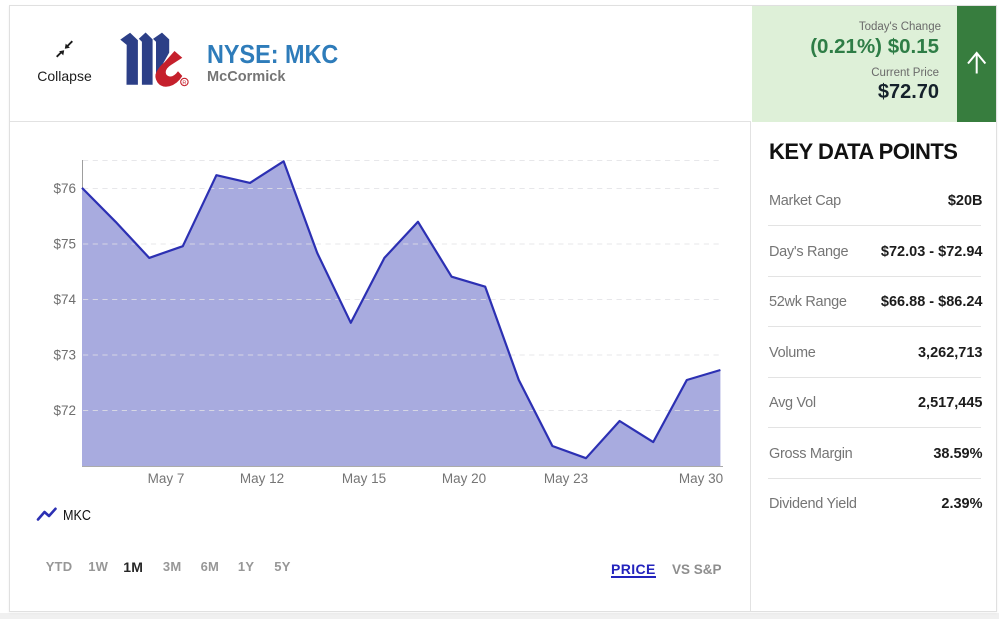  Describe the element at coordinates (184, 83) in the screenshot. I see `svg-text: R` at that location.